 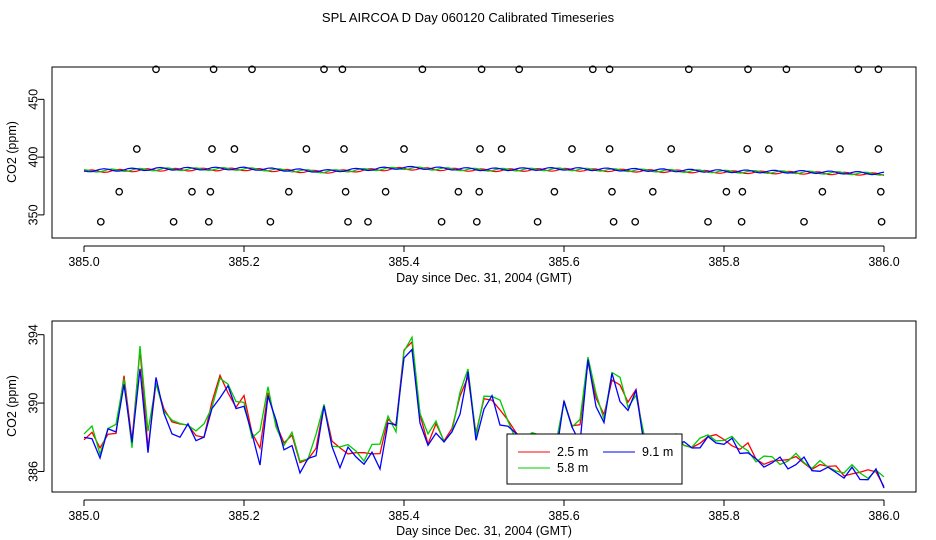 What do you see at coordinates (33, 403) in the screenshot?
I see `bottom-y-tick-label: 390` at bounding box center [33, 403].